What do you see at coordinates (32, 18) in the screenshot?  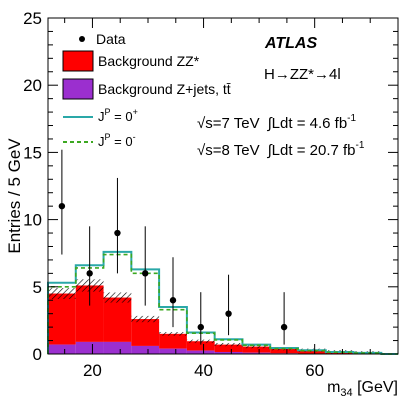 I see `y-tick-label: 25` at bounding box center [32, 18].